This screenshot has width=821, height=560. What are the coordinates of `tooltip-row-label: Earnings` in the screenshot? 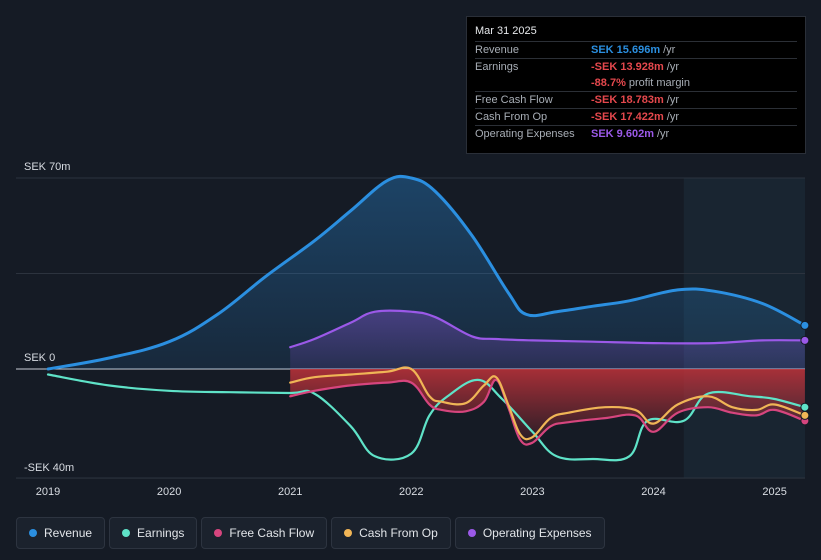 It's located at (497, 67).